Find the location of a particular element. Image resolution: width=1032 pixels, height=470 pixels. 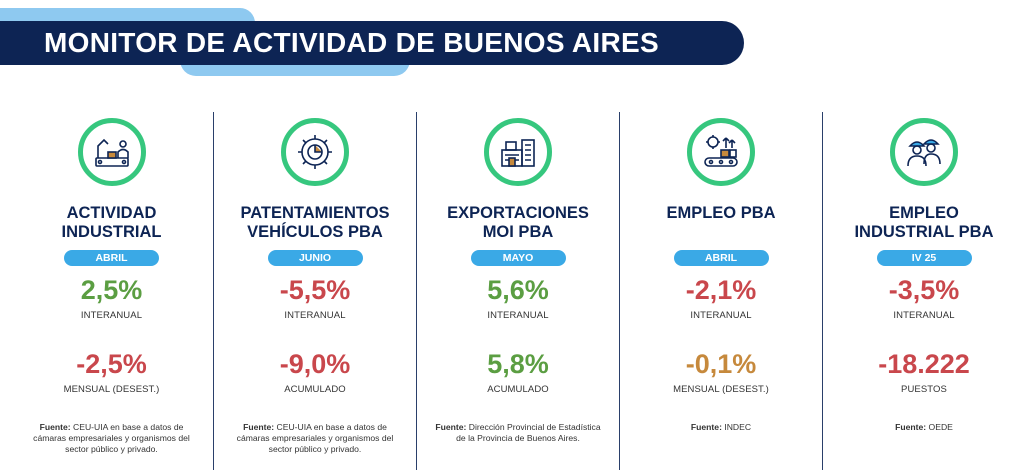

source-text: INDEC is located at coordinates (736, 427).